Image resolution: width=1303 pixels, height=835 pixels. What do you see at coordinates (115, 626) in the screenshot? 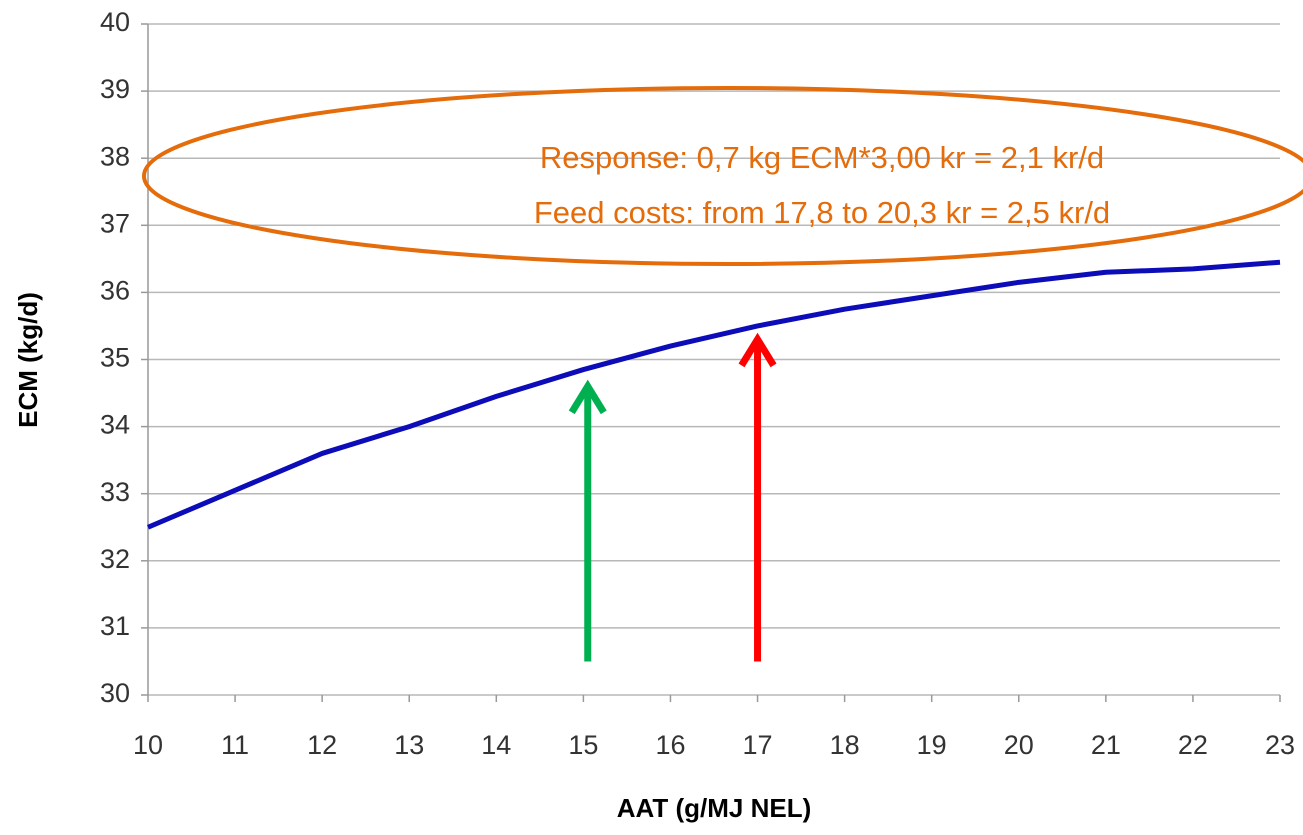
I see `y-tick-label: 31` at bounding box center [115, 626].